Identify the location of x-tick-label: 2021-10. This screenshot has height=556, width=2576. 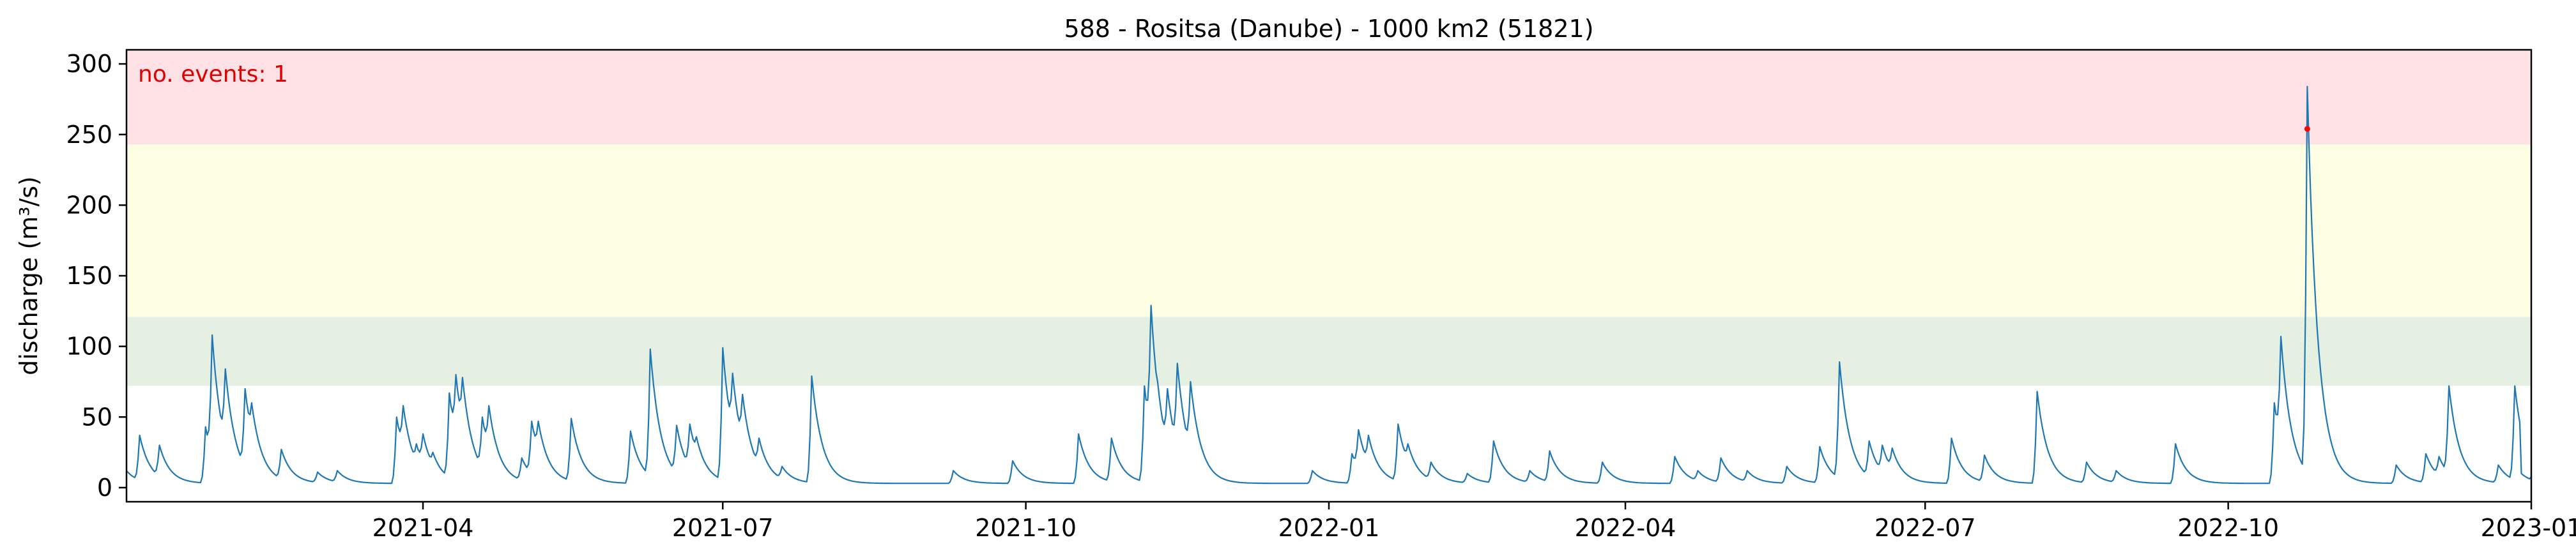
(1026, 528).